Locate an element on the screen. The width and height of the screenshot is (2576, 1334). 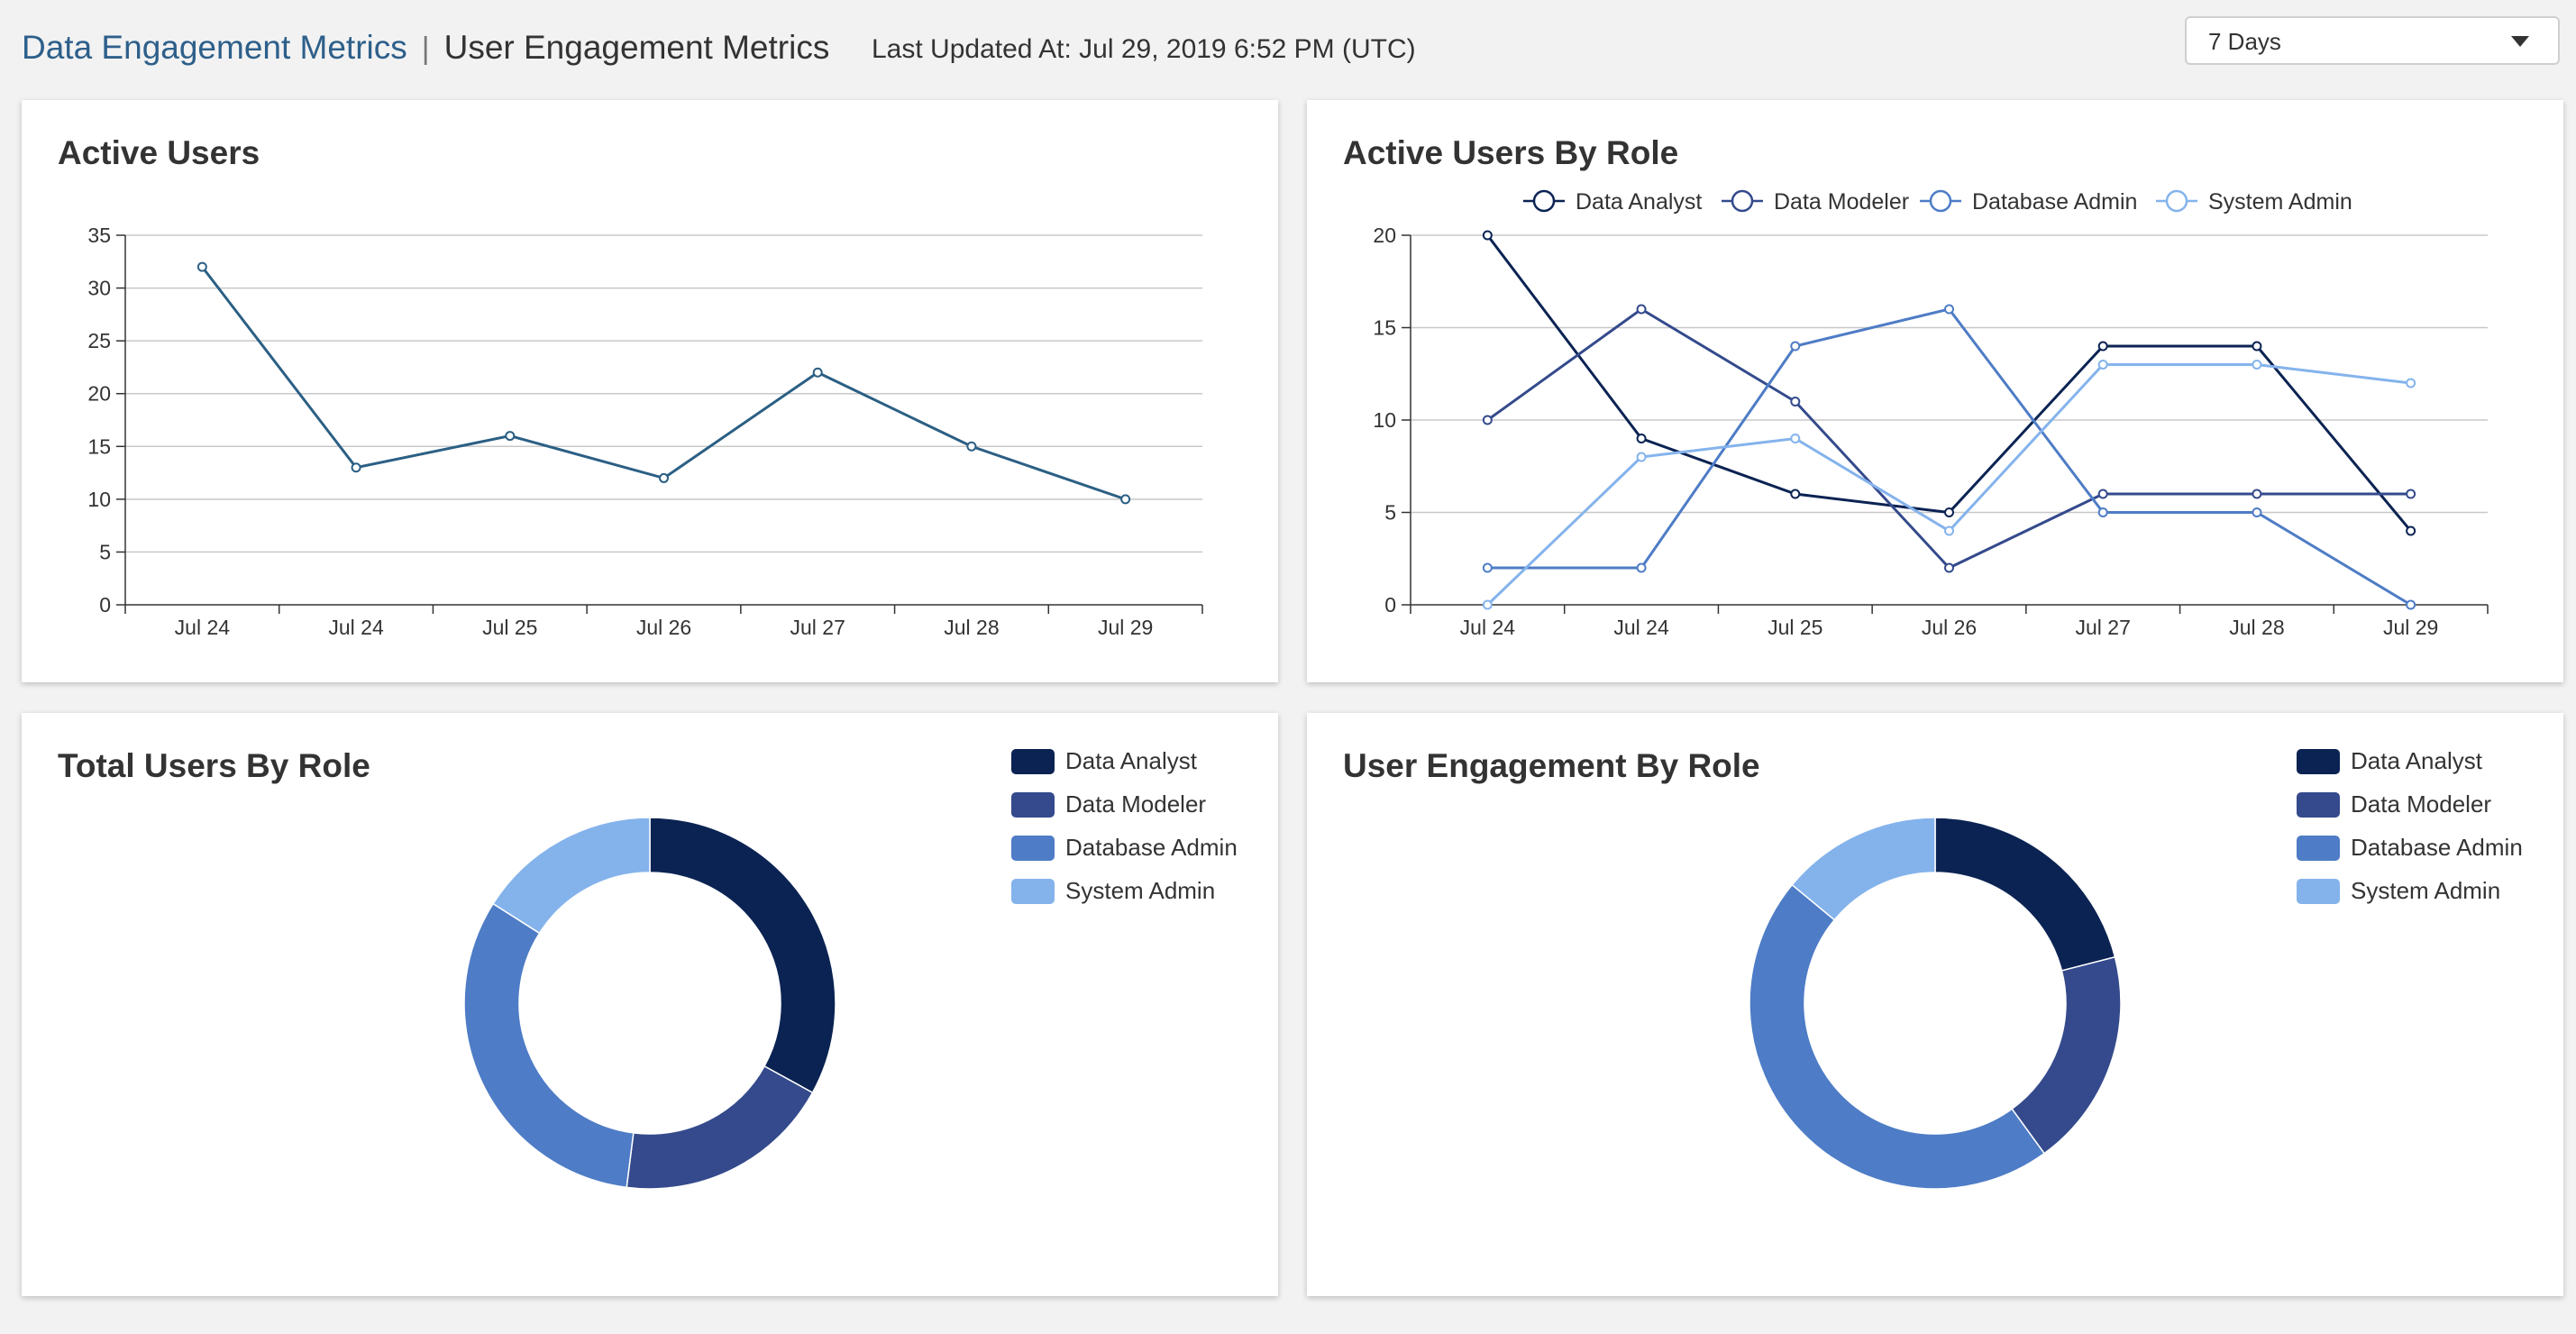
y-tick-label: 30 is located at coordinates (99, 288).